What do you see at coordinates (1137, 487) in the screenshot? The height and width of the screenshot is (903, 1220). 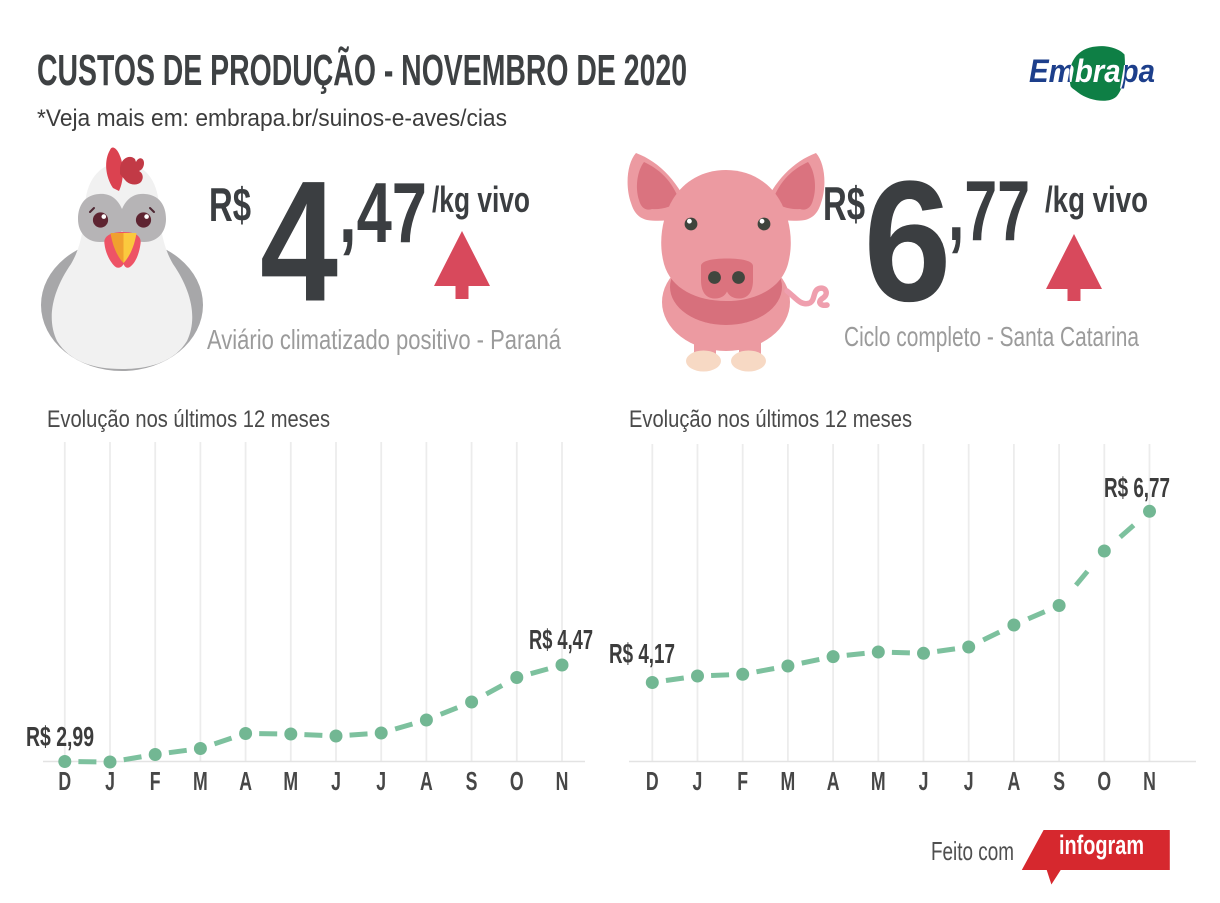 I see `svg-text: R$ 6,77` at bounding box center [1137, 487].